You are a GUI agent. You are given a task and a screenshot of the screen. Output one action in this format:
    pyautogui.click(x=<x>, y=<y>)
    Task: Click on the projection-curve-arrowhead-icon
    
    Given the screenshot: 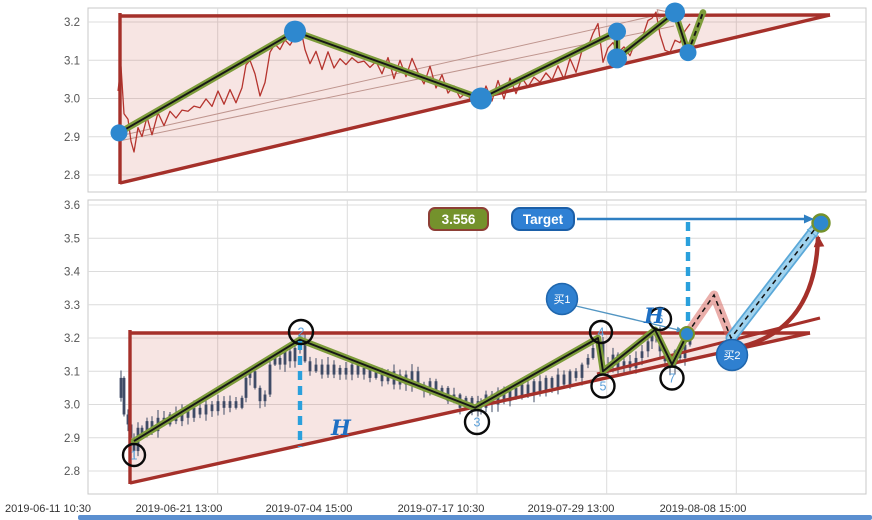 What is the action you would take?
    pyautogui.click(x=819, y=241)
    